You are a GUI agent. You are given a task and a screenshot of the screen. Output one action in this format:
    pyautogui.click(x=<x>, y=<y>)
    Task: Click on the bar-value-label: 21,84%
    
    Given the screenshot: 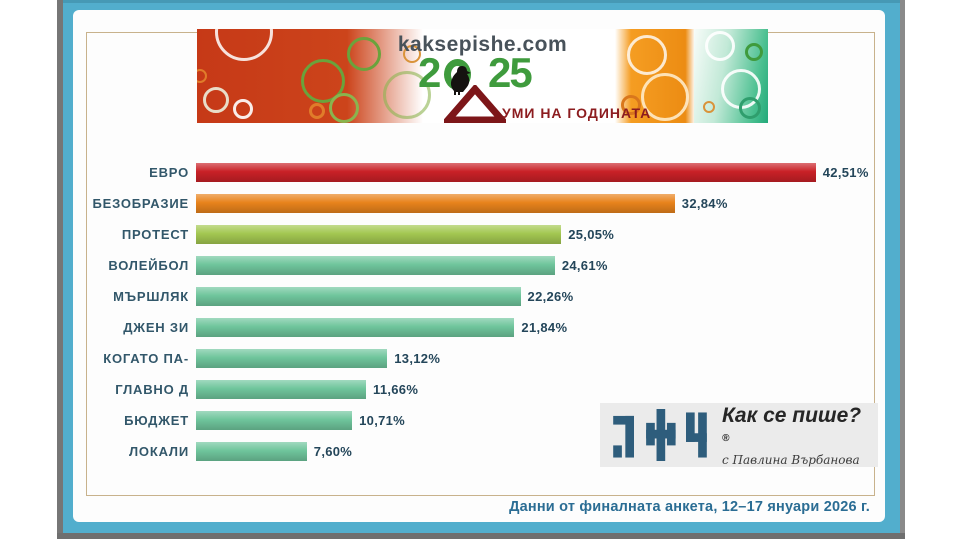 What is the action you would take?
    pyautogui.click(x=544, y=327)
    